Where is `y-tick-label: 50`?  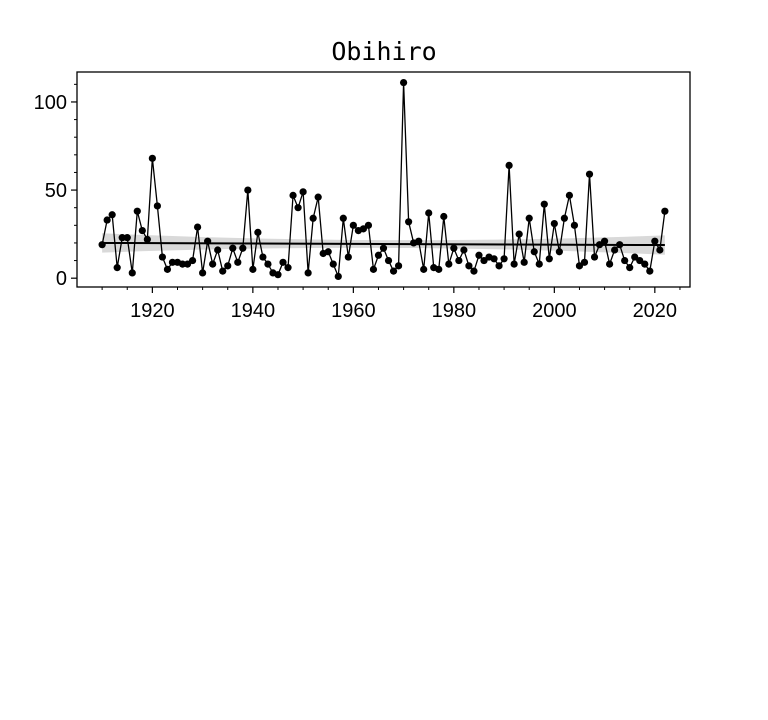 y-tick-label: 50 is located at coordinates (56, 191).